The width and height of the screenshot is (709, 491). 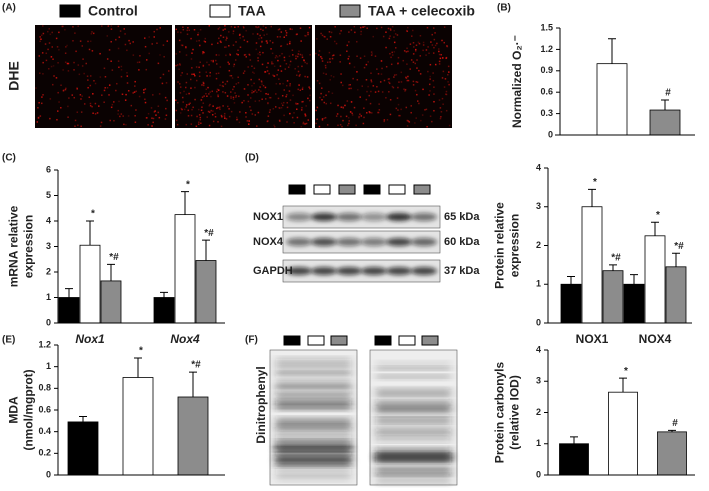 I want to click on dhe-image, so click(x=243, y=76).